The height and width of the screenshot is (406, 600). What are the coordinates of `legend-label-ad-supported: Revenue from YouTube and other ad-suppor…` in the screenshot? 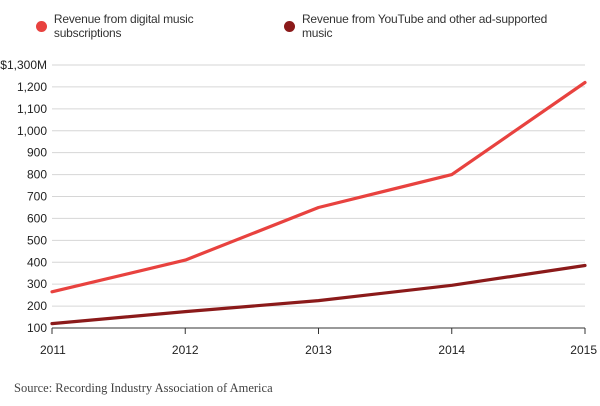 It's located at (424, 26).